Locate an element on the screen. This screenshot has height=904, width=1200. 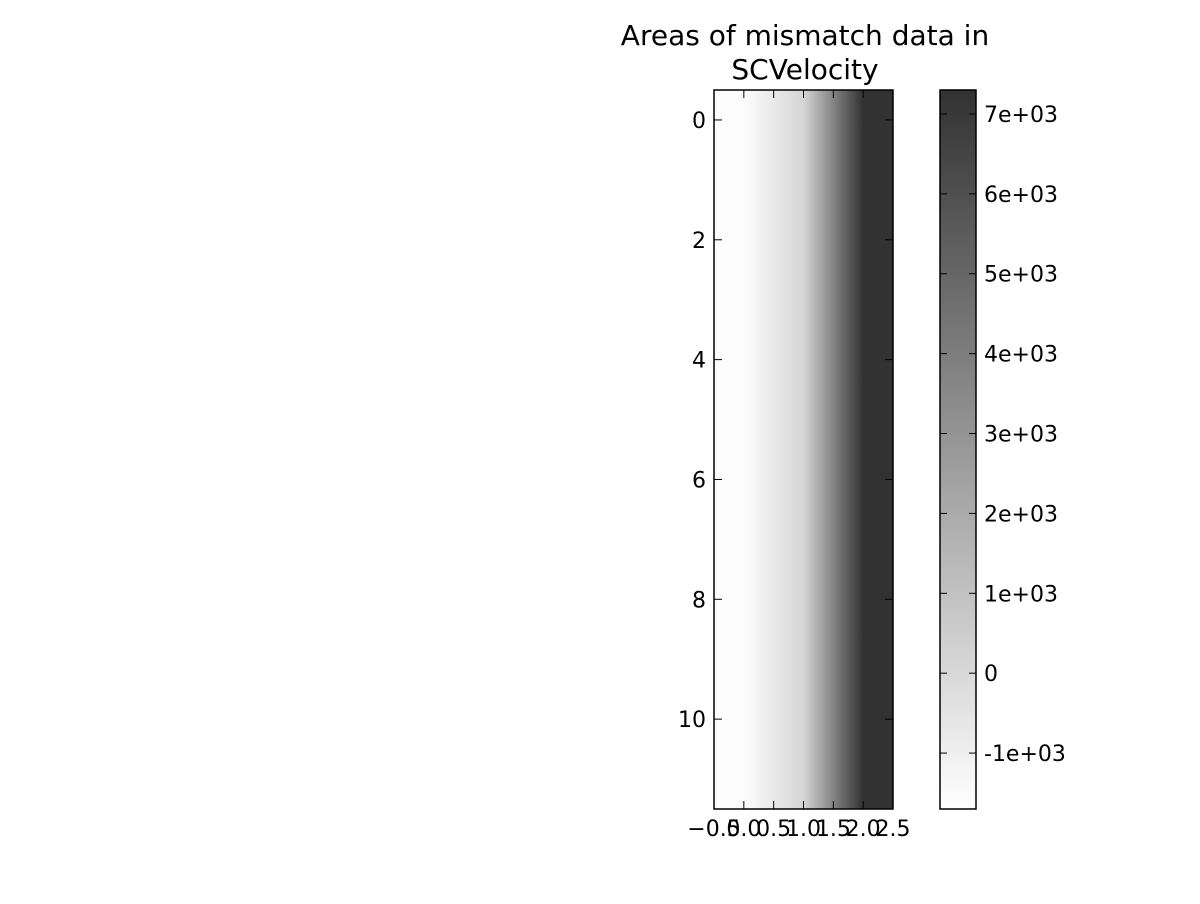
colorbar-tick-label: 5e+03 is located at coordinates (1021, 275).